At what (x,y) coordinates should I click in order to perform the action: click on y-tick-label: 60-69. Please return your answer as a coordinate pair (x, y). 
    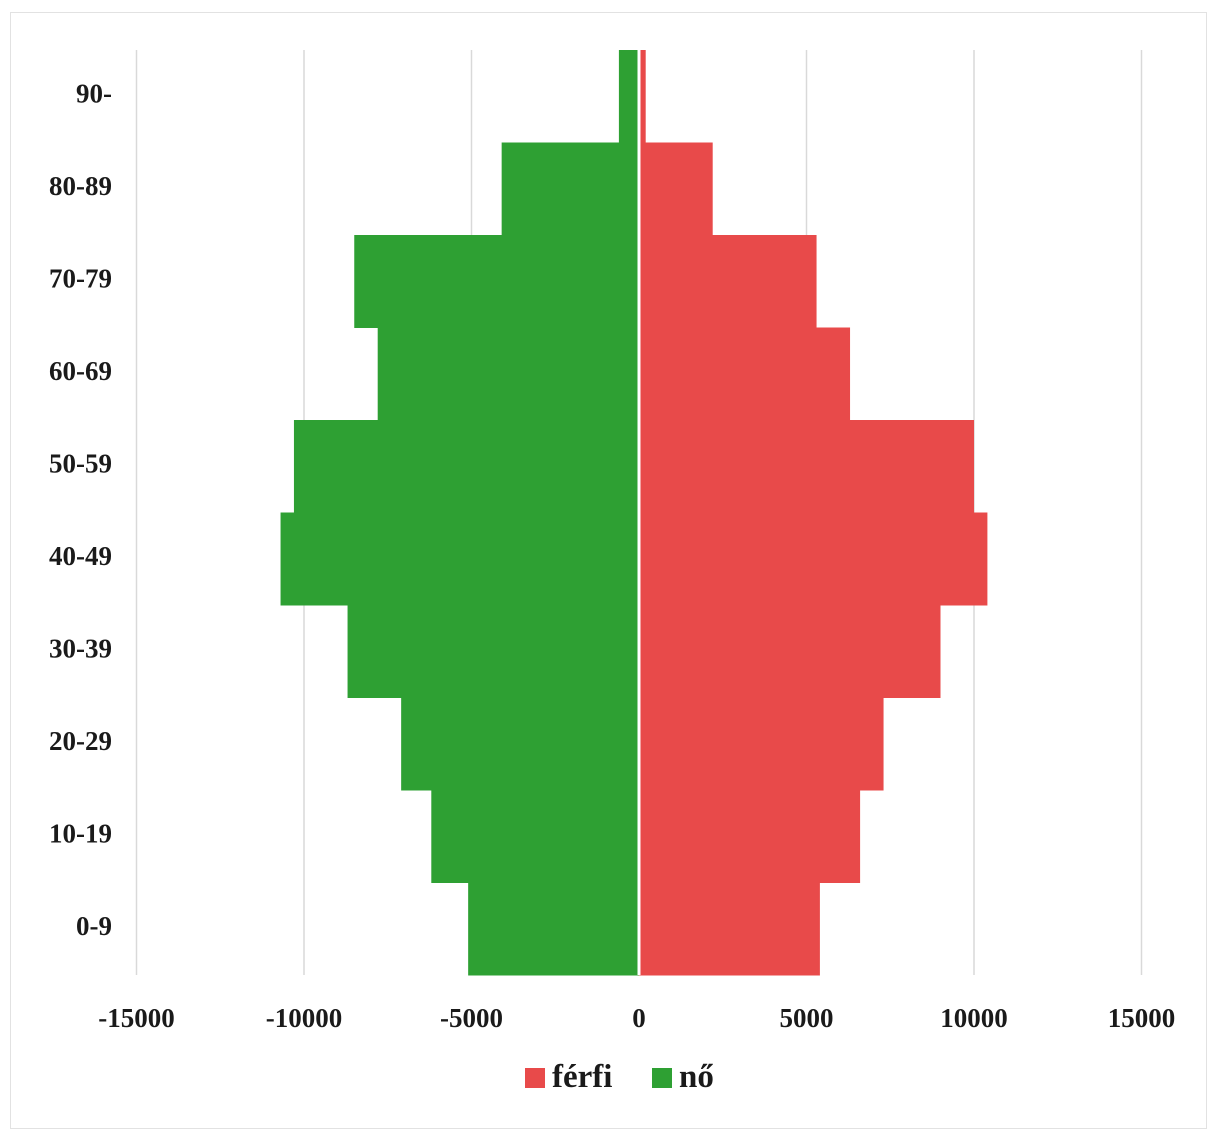
    Looking at the image, I should click on (80, 371).